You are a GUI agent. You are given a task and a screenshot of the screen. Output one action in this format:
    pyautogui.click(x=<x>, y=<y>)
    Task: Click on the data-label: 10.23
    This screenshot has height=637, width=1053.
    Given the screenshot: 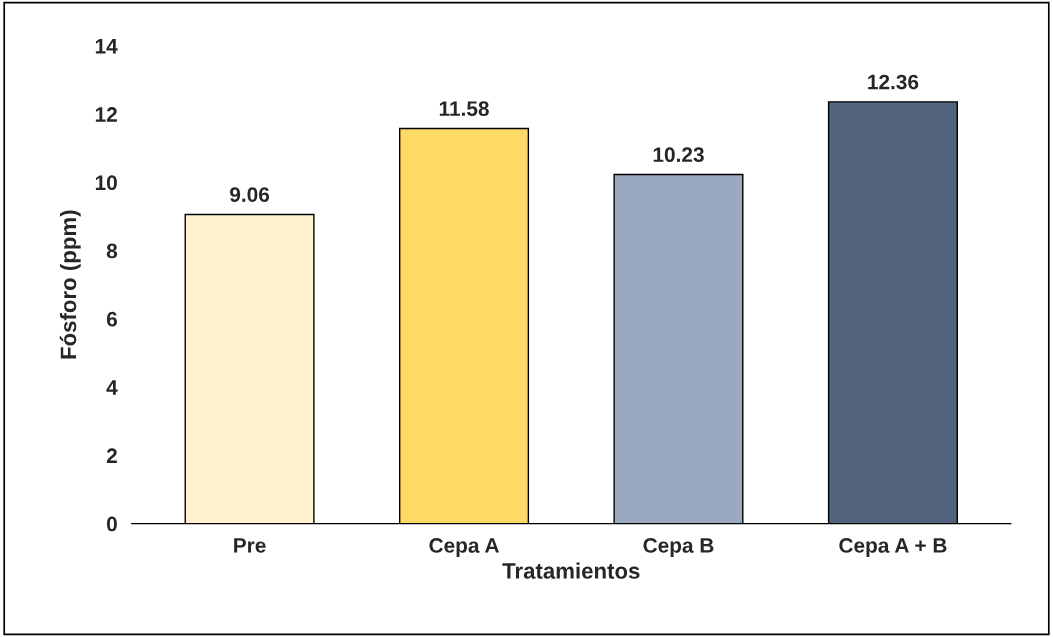 What is the action you would take?
    pyautogui.click(x=678, y=155)
    